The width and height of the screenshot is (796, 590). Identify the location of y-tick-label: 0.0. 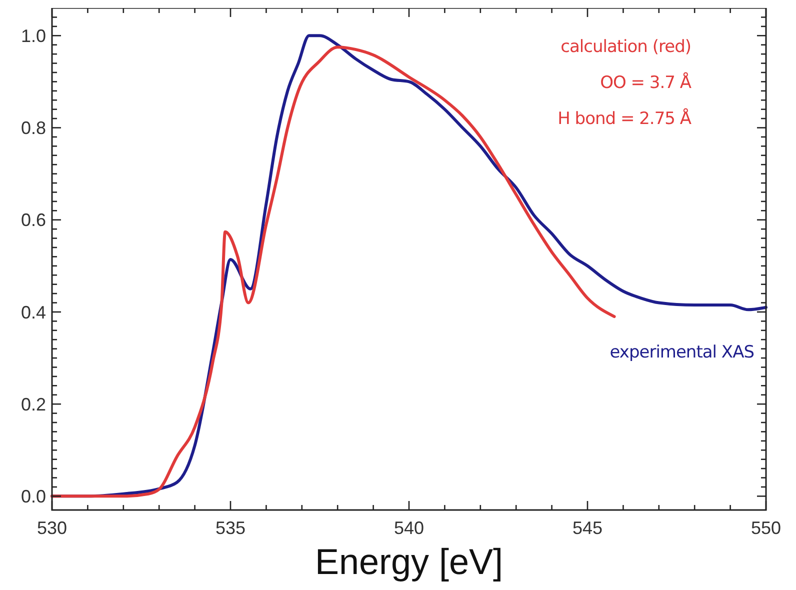
(33, 496).